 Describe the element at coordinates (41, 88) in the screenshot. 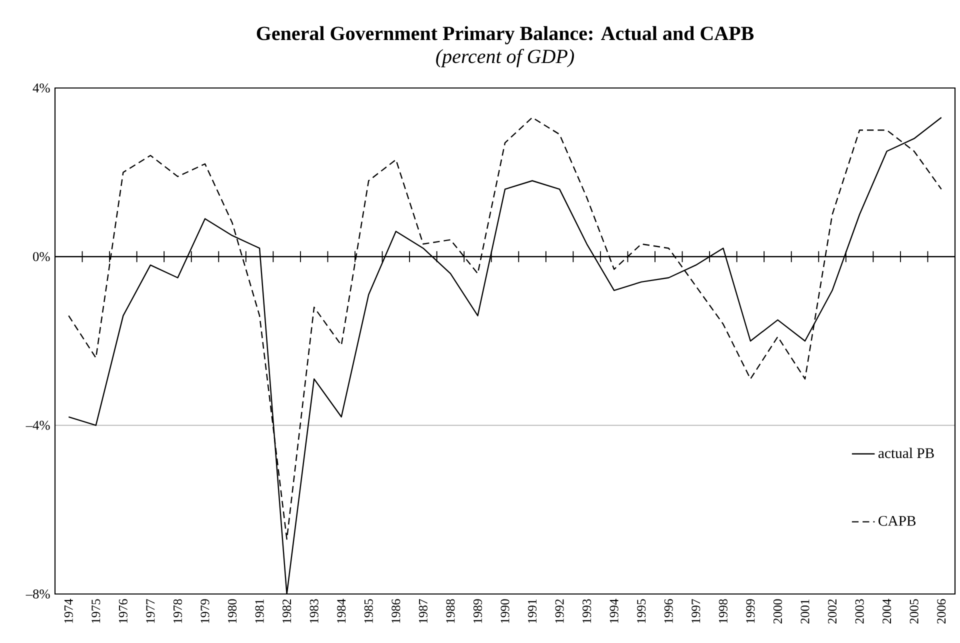

I see `y-tick-label: 4%` at that location.